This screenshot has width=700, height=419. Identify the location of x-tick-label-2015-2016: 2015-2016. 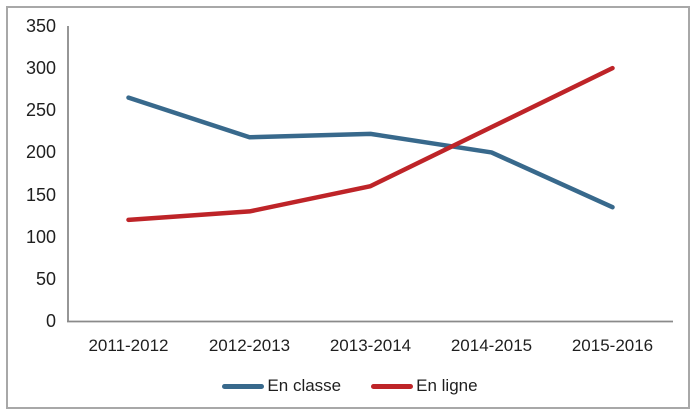
(612, 345).